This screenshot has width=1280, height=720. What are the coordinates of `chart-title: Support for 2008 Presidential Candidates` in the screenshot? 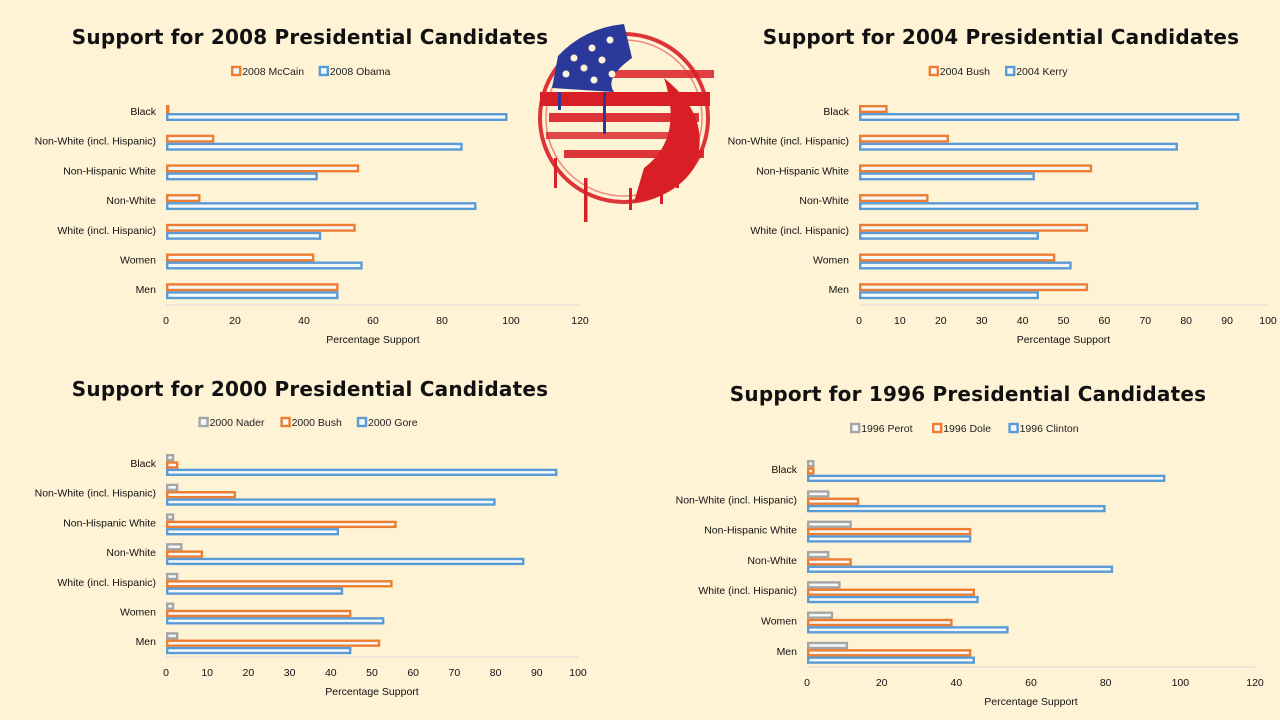 It's located at (310, 37).